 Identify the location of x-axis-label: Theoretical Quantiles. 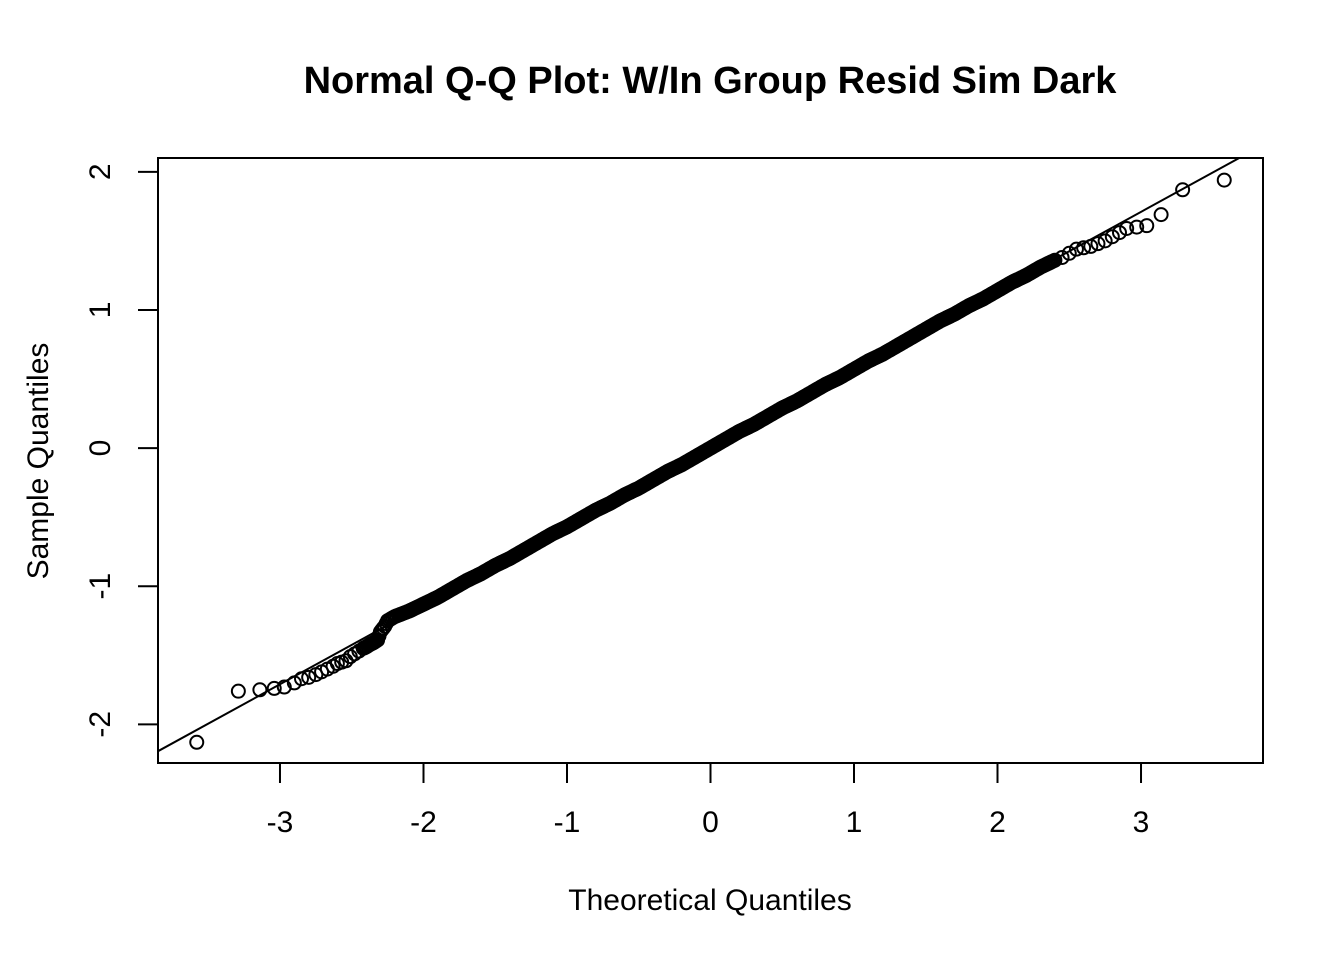
(709, 900).